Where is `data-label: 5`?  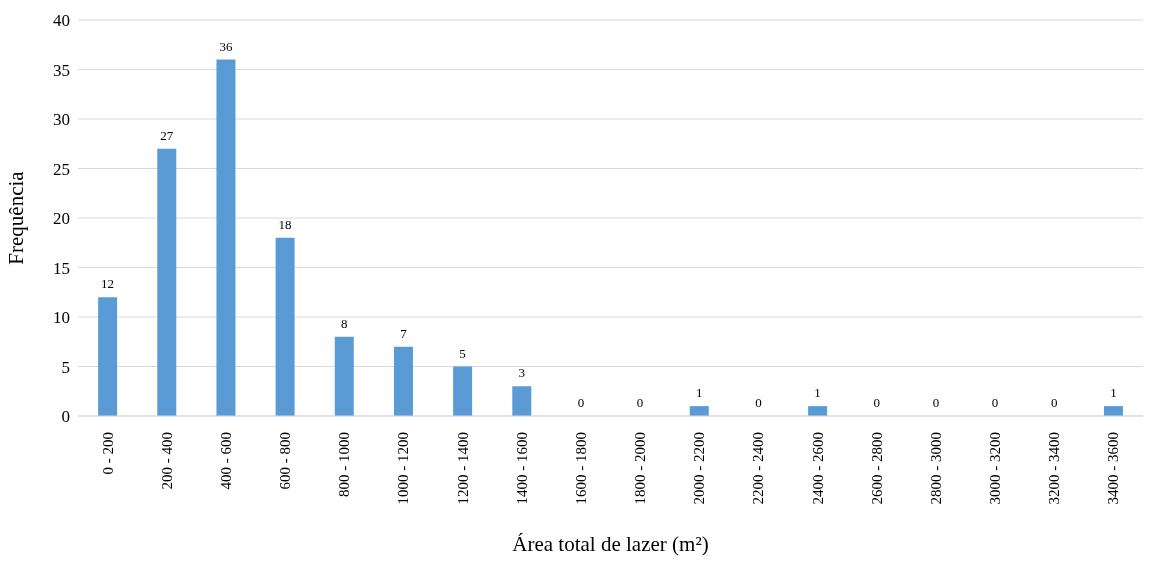 data-label: 5 is located at coordinates (462, 353).